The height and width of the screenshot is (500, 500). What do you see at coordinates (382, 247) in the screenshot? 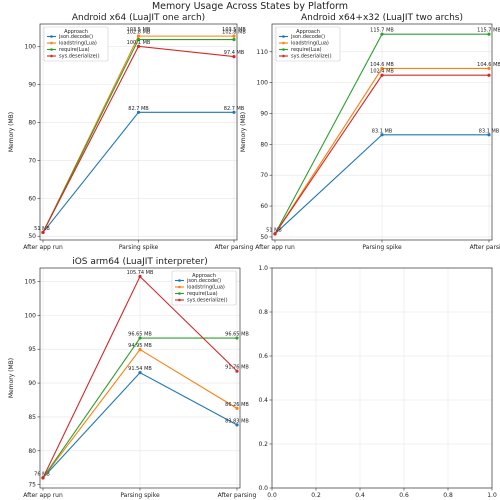
I see `x-tick-label: Parsing spike` at bounding box center [382, 247].